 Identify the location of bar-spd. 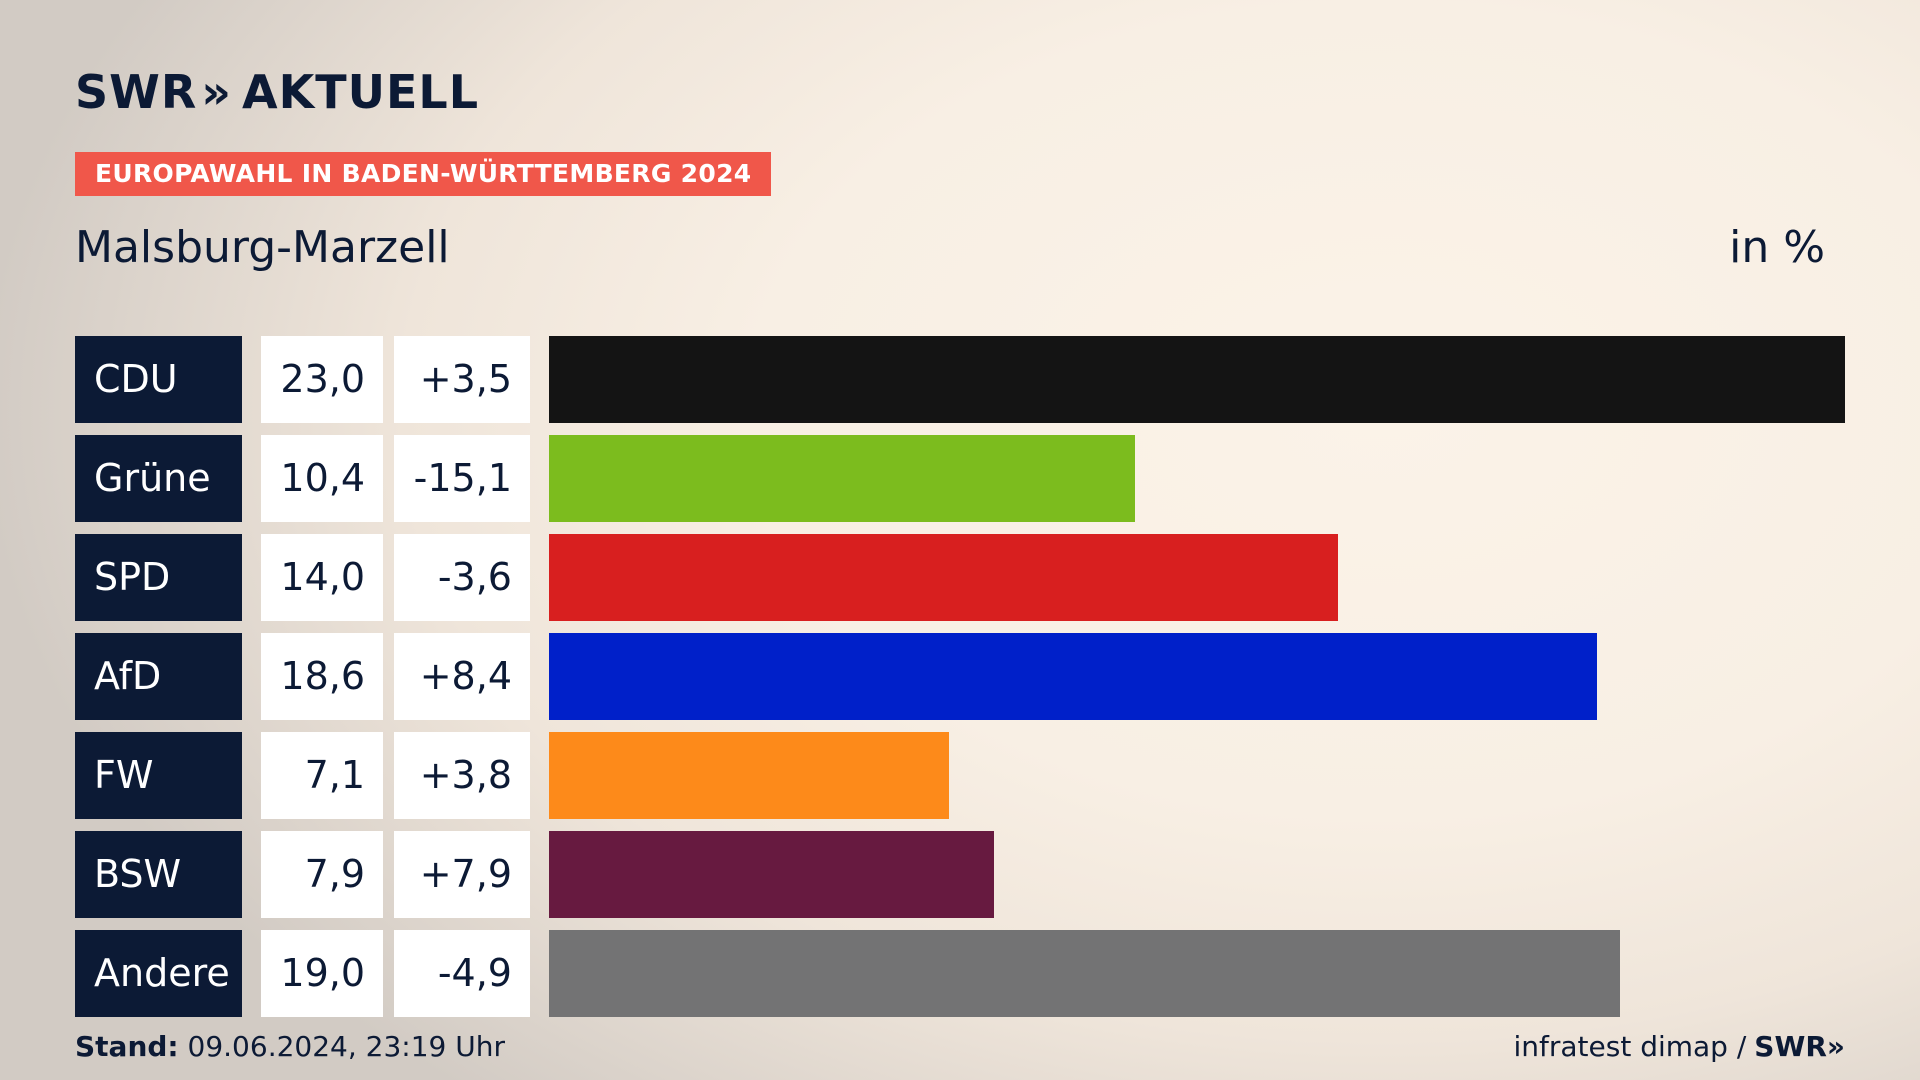
(943, 577).